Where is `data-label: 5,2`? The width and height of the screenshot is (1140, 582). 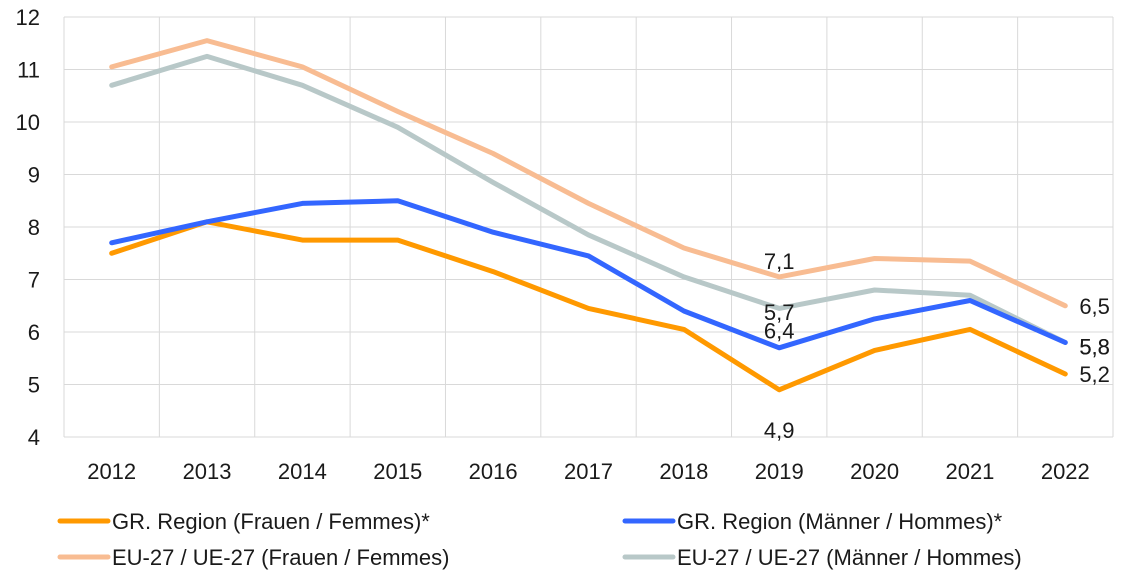 data-label: 5,2 is located at coordinates (1094, 374).